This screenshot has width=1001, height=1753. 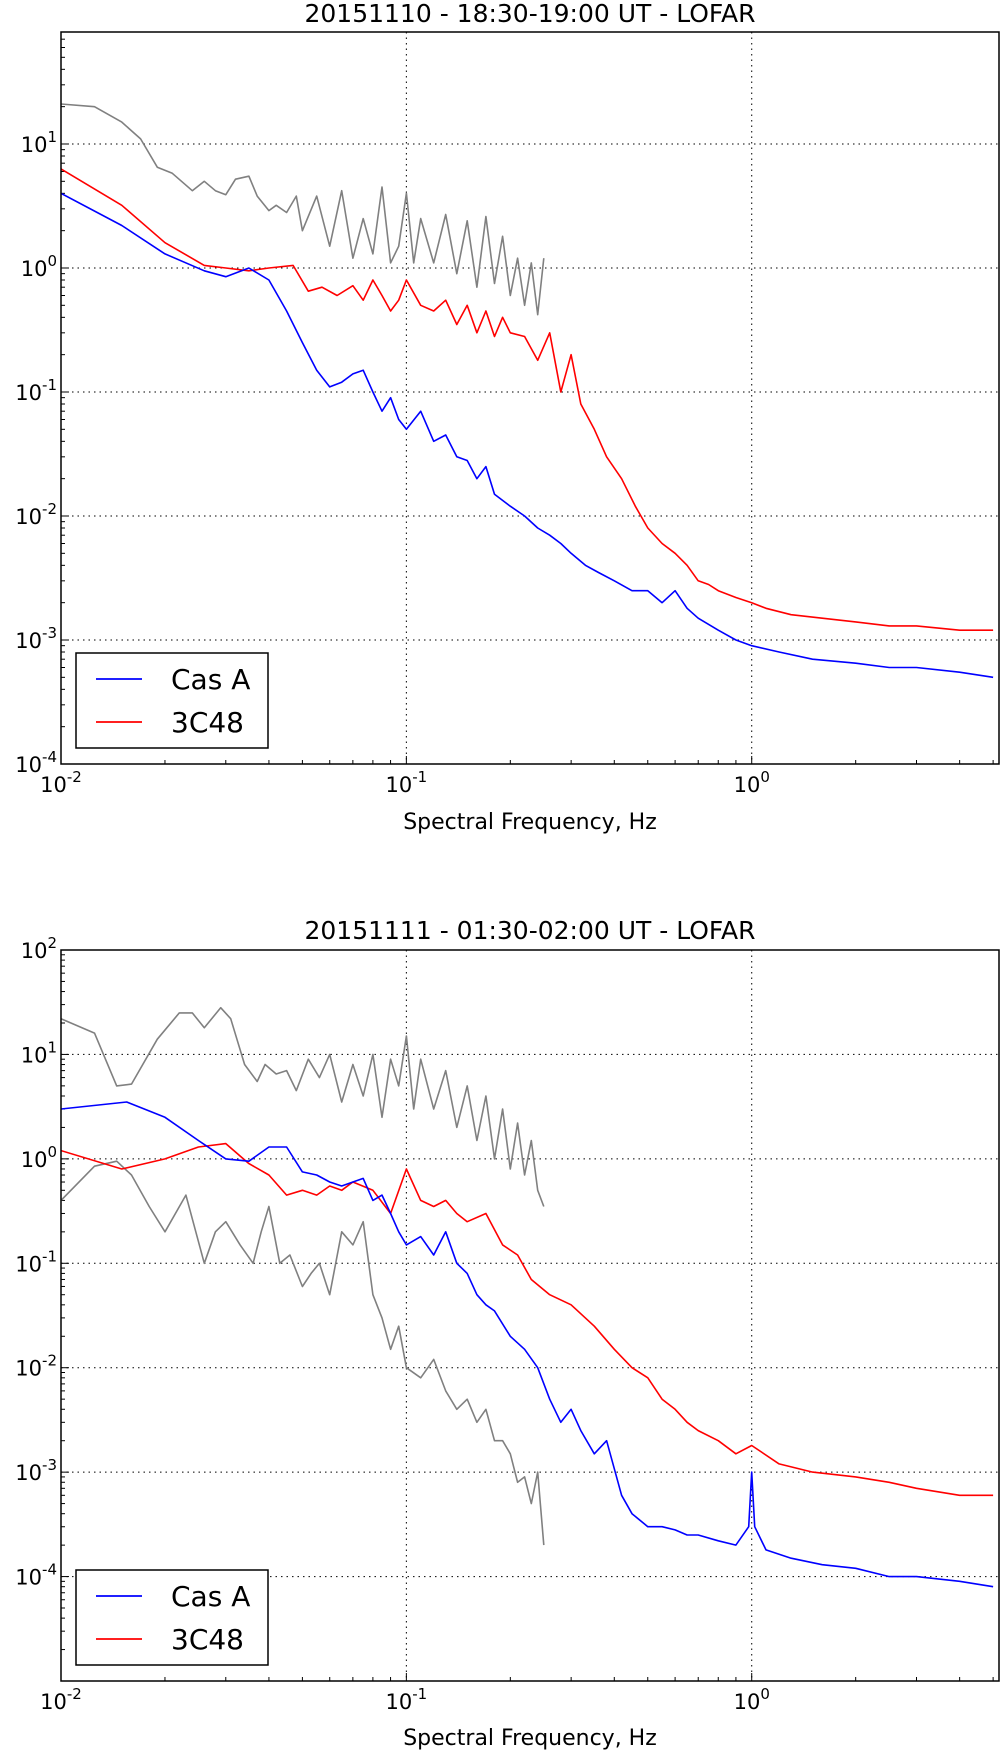 I want to click on y-tick-label: 10², so click(x=39, y=948).